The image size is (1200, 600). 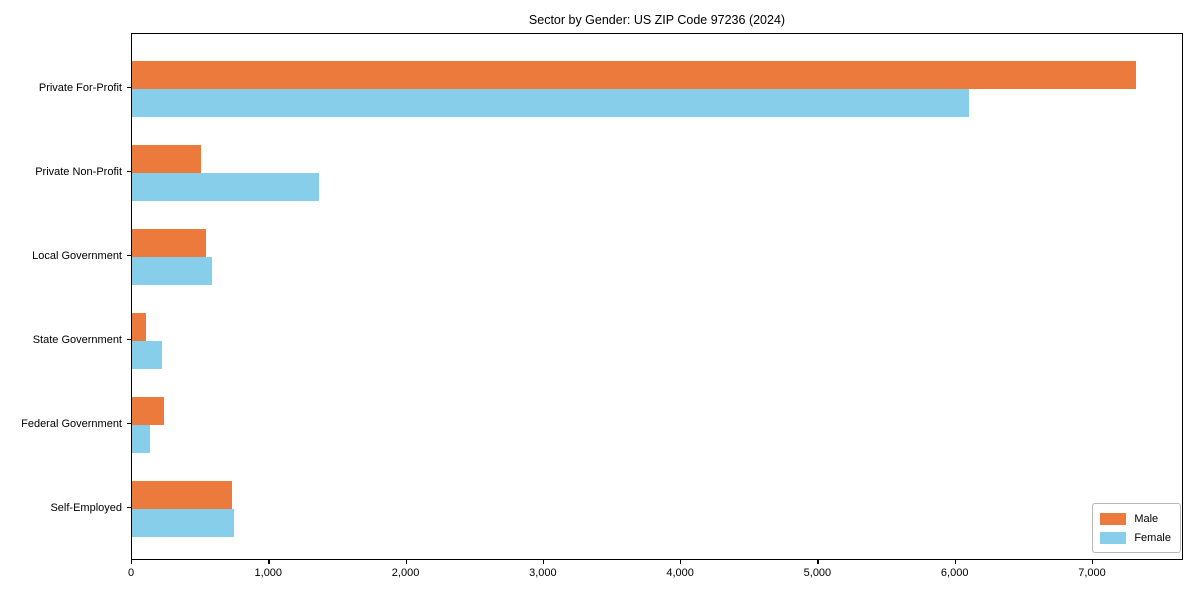 What do you see at coordinates (169, 243) in the screenshot?
I see `bar-male-local-government` at bounding box center [169, 243].